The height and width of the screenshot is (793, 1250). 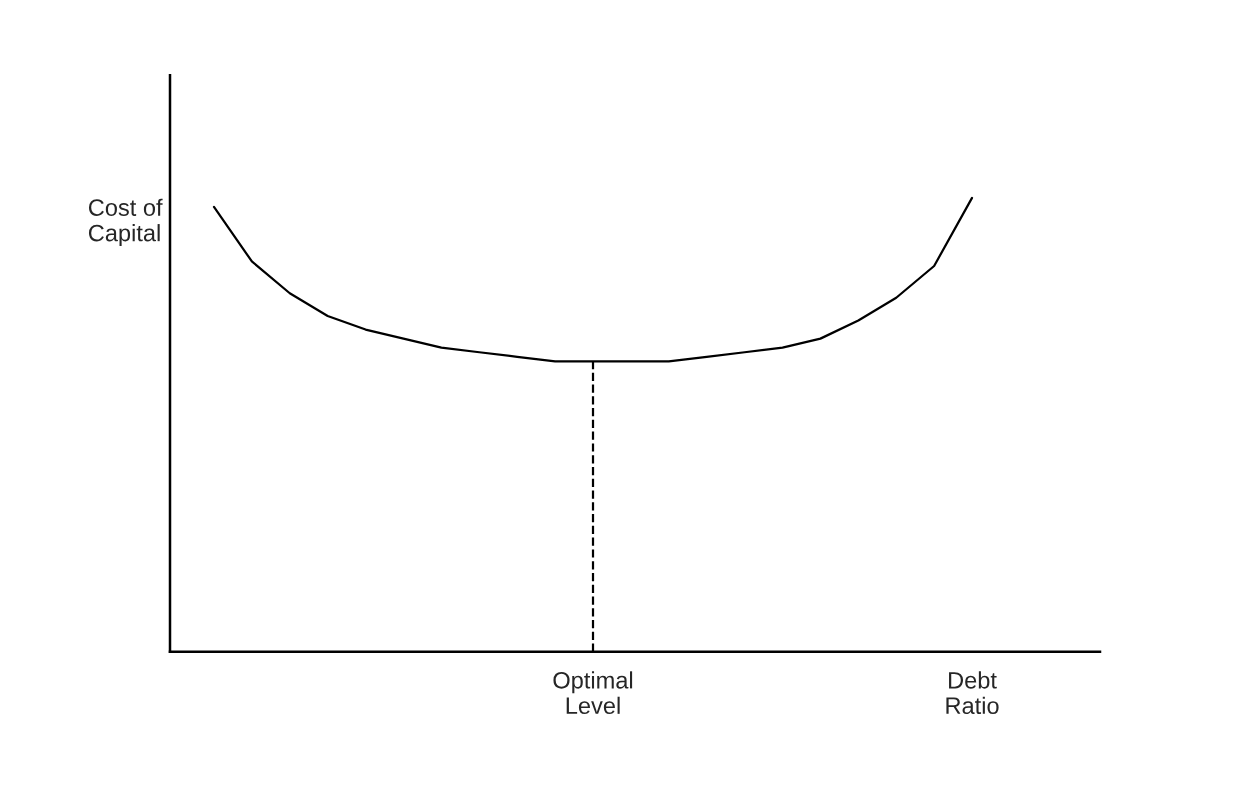 What do you see at coordinates (125, 222) in the screenshot?
I see `y-axis-title: Cost of Capital` at bounding box center [125, 222].